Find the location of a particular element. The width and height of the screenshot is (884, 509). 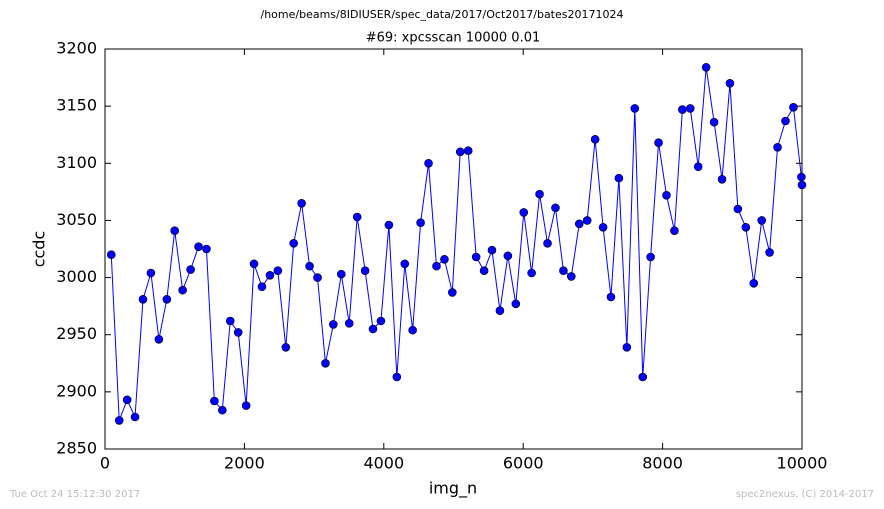

timestamp: Tue Oct 24 15:12:30 2017 is located at coordinates (74, 494).